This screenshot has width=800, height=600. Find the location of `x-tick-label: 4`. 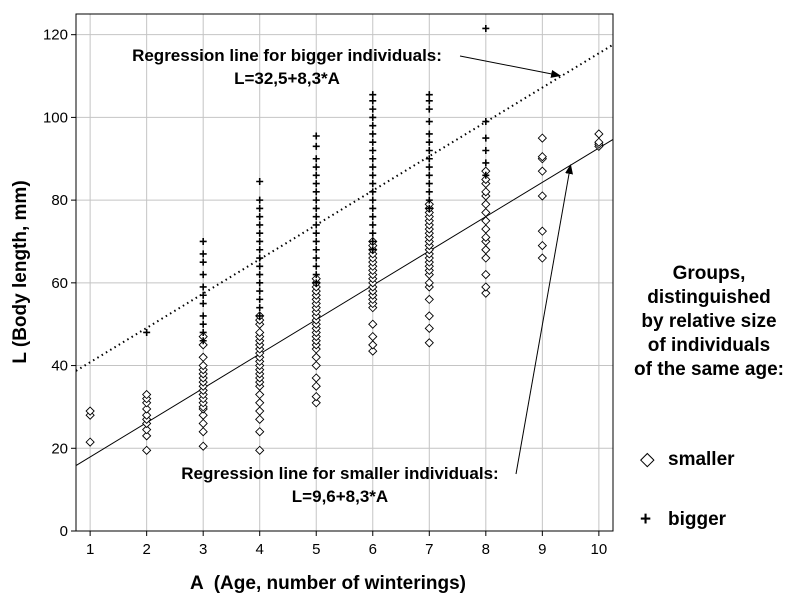

x-tick-label: 4 is located at coordinates (260, 549).